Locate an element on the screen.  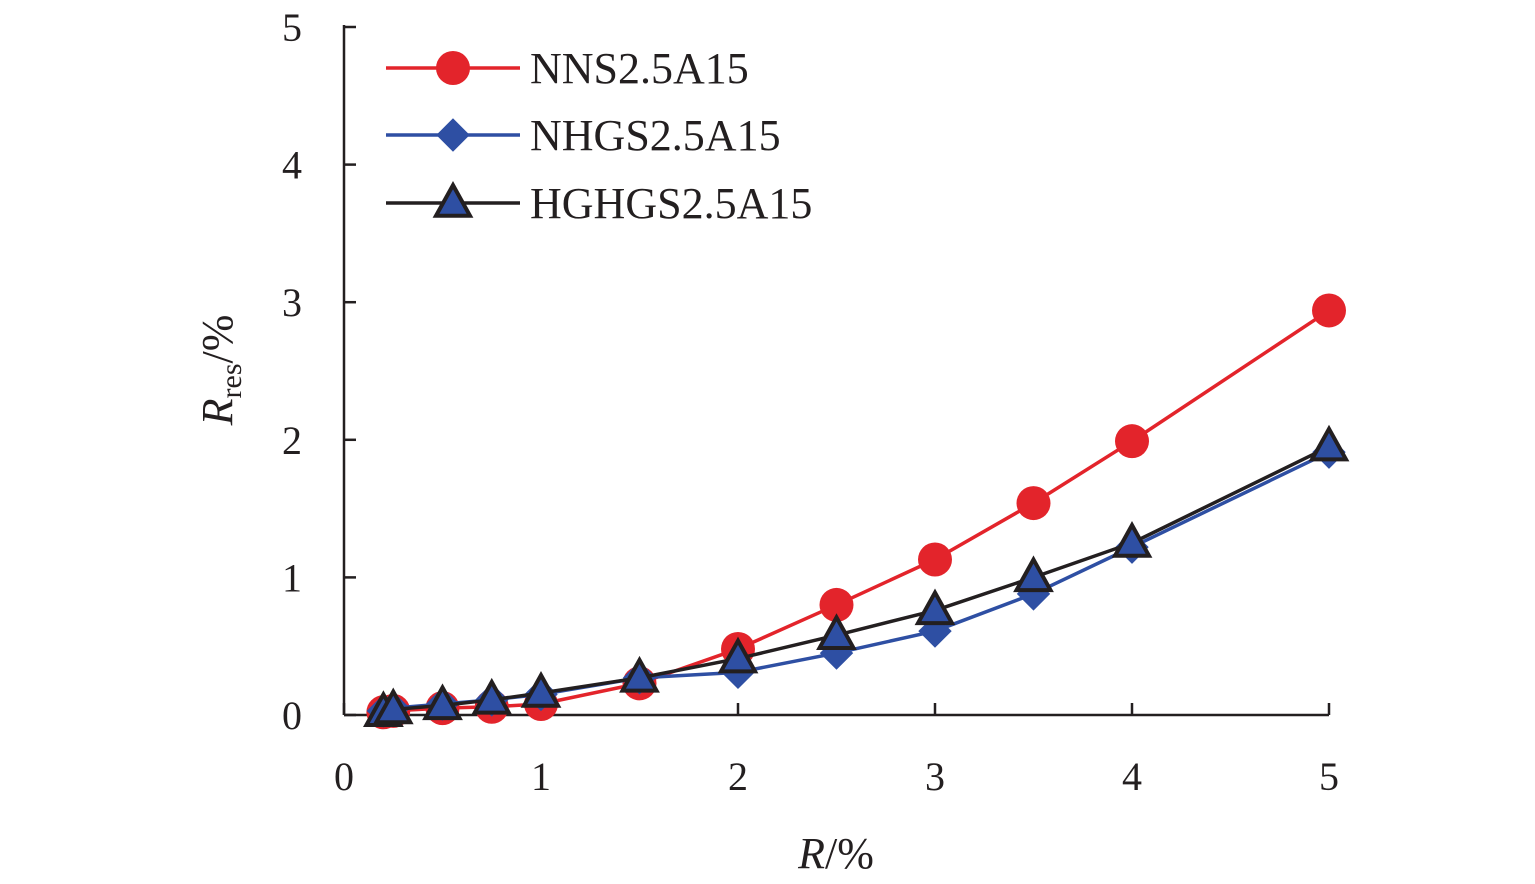
y-tick-label: 3 is located at coordinates (292, 302).